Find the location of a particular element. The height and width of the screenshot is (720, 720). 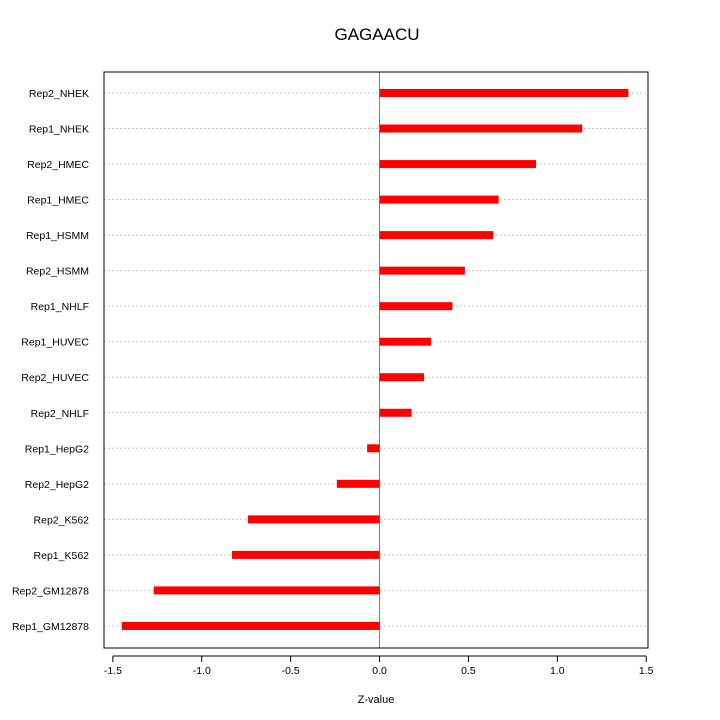

category-label: Rep2_NHLF is located at coordinates (60, 414).